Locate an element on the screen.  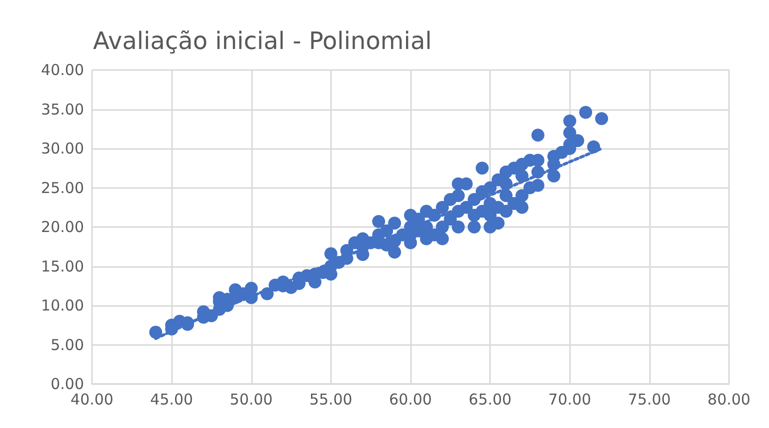
y-tick-label: 0.00 is located at coordinates (67, 384).